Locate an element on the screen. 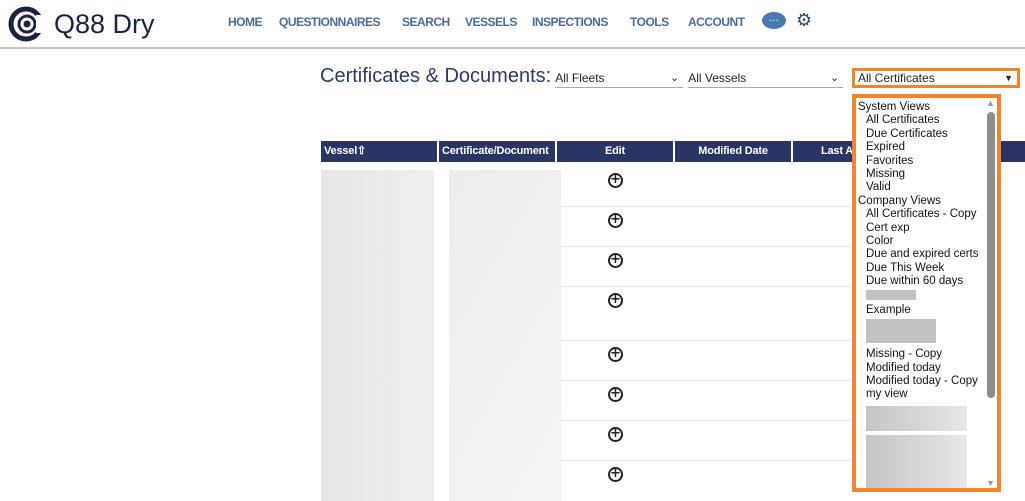  nav-tools: TOOLS is located at coordinates (649, 22).